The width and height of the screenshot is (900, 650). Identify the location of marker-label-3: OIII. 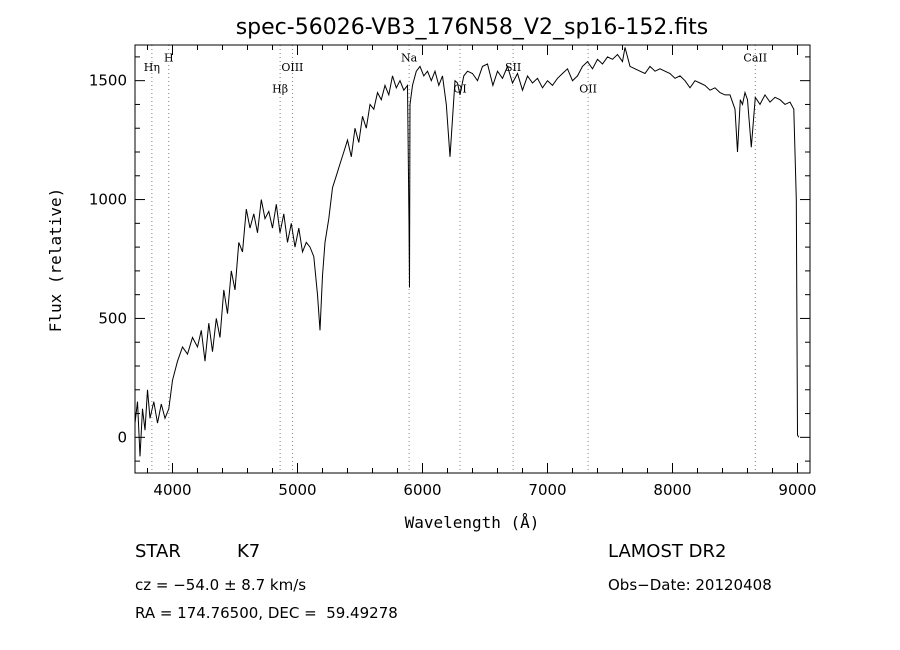
(292, 67).